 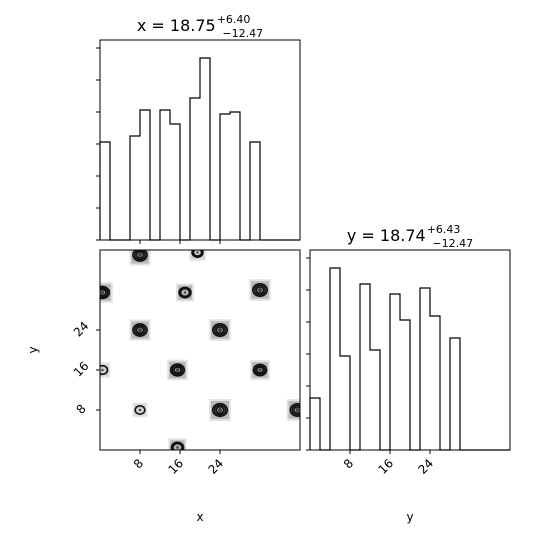 I want to click on hist-y-xtick-label: 24, so click(x=425, y=466).